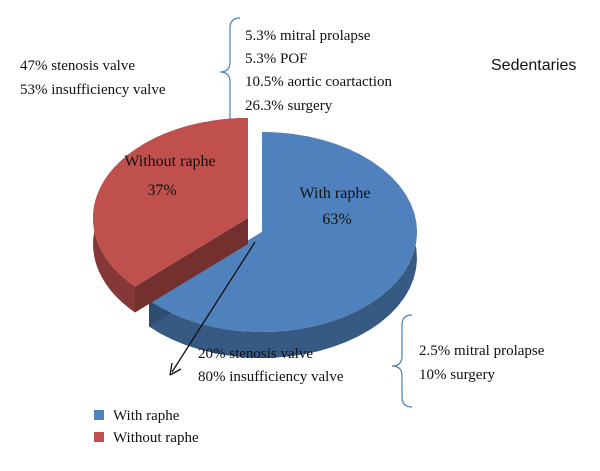 The image size is (600, 471). What do you see at coordinates (308, 36) in the screenshot?
I see `annotation-without-raphe-assoc-1: 5.3% mitral prolapse` at bounding box center [308, 36].